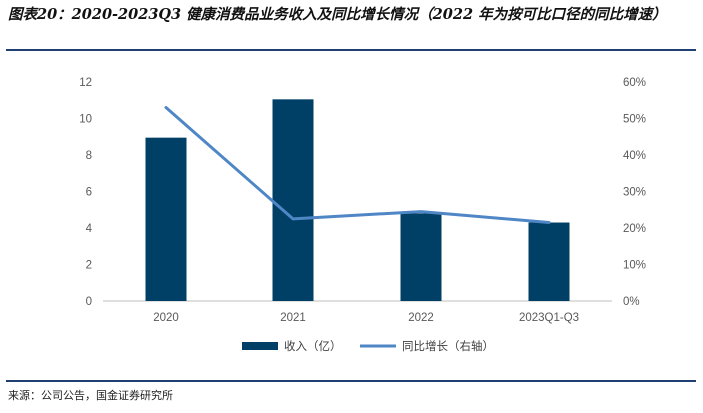  Describe the element at coordinates (351, 381) in the screenshot. I see `bottom-rule` at that location.